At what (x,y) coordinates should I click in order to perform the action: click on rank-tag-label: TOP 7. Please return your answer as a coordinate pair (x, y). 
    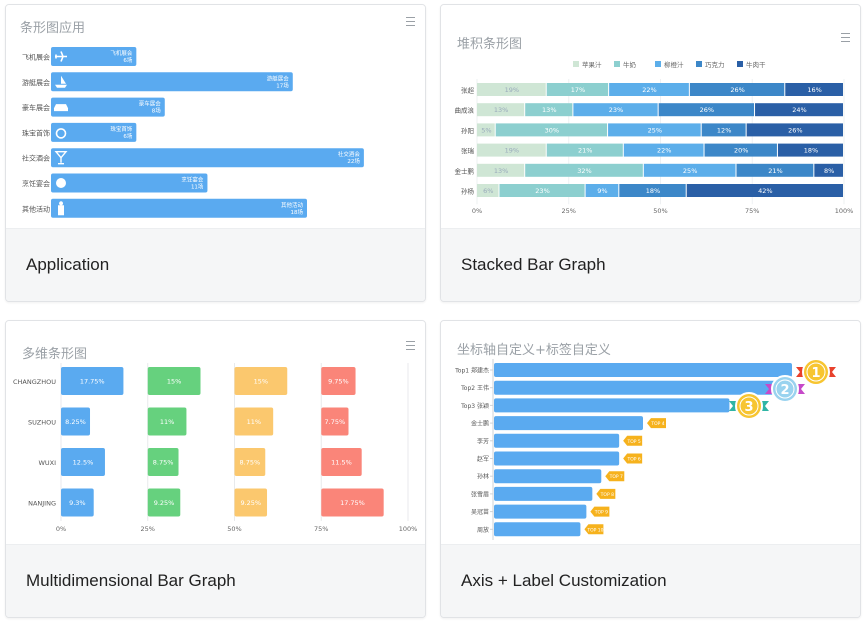
    Looking at the image, I should click on (616, 477).